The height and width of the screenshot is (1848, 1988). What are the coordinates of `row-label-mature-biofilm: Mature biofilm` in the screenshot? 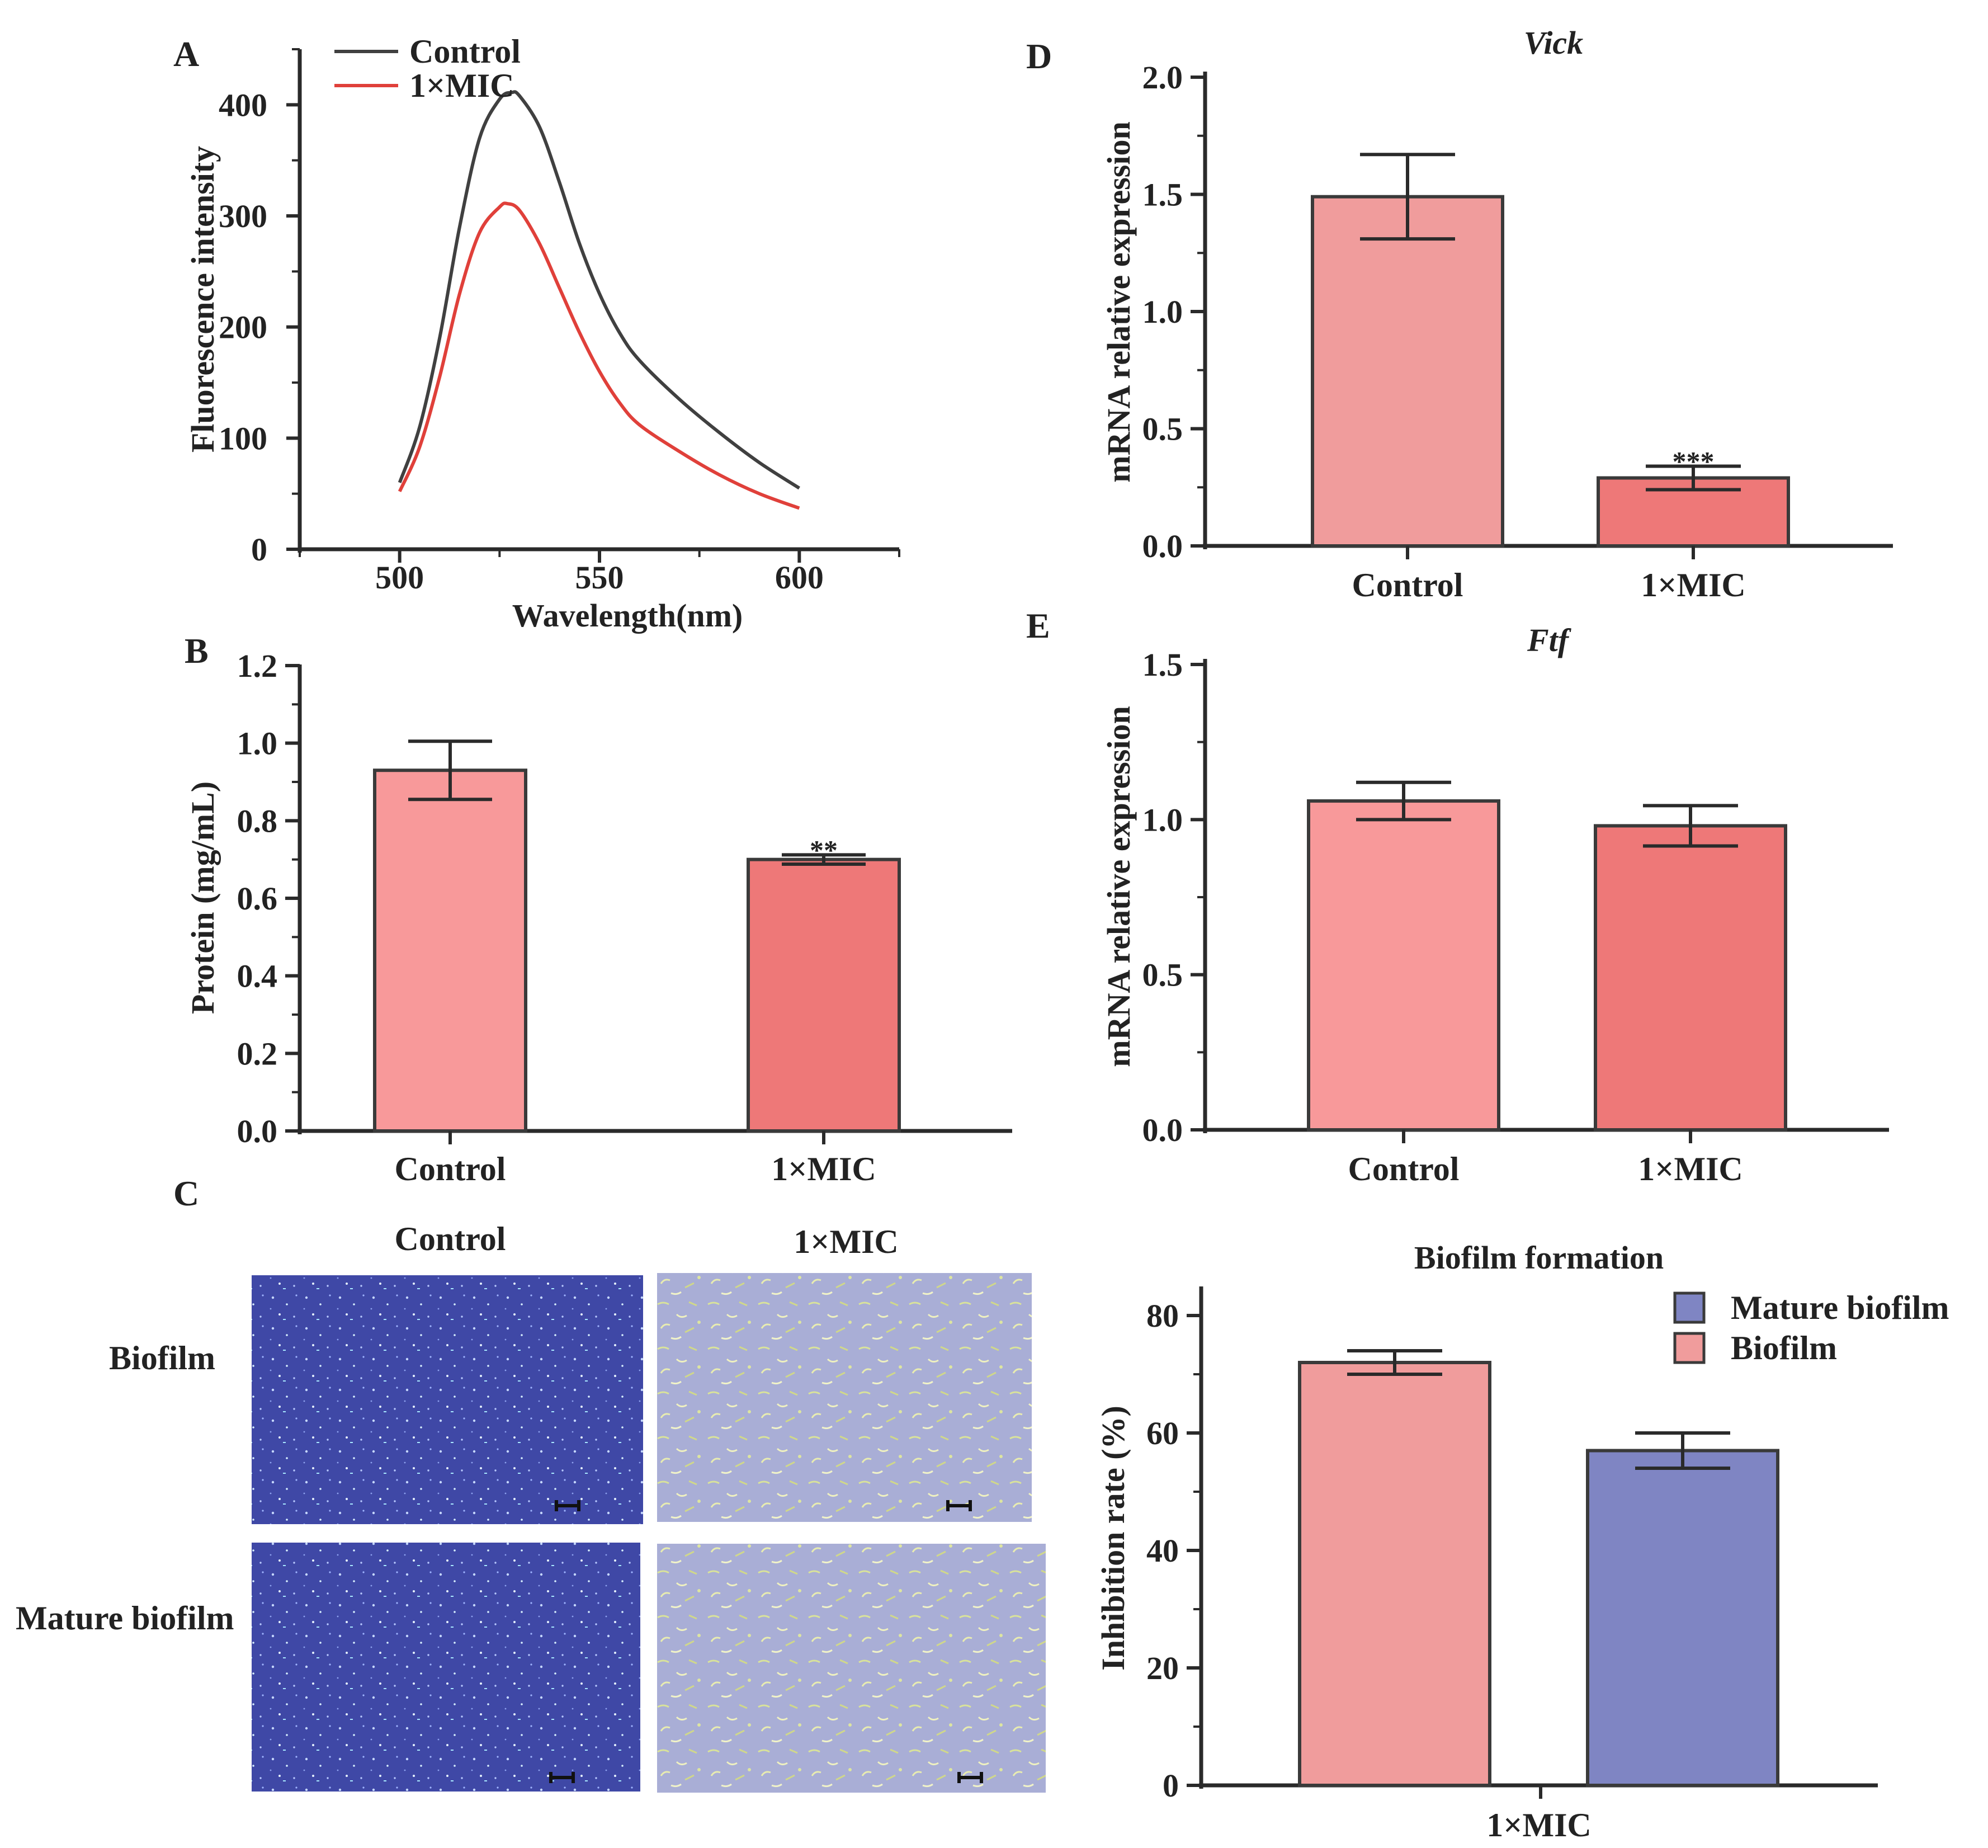 It's located at (125, 1618).